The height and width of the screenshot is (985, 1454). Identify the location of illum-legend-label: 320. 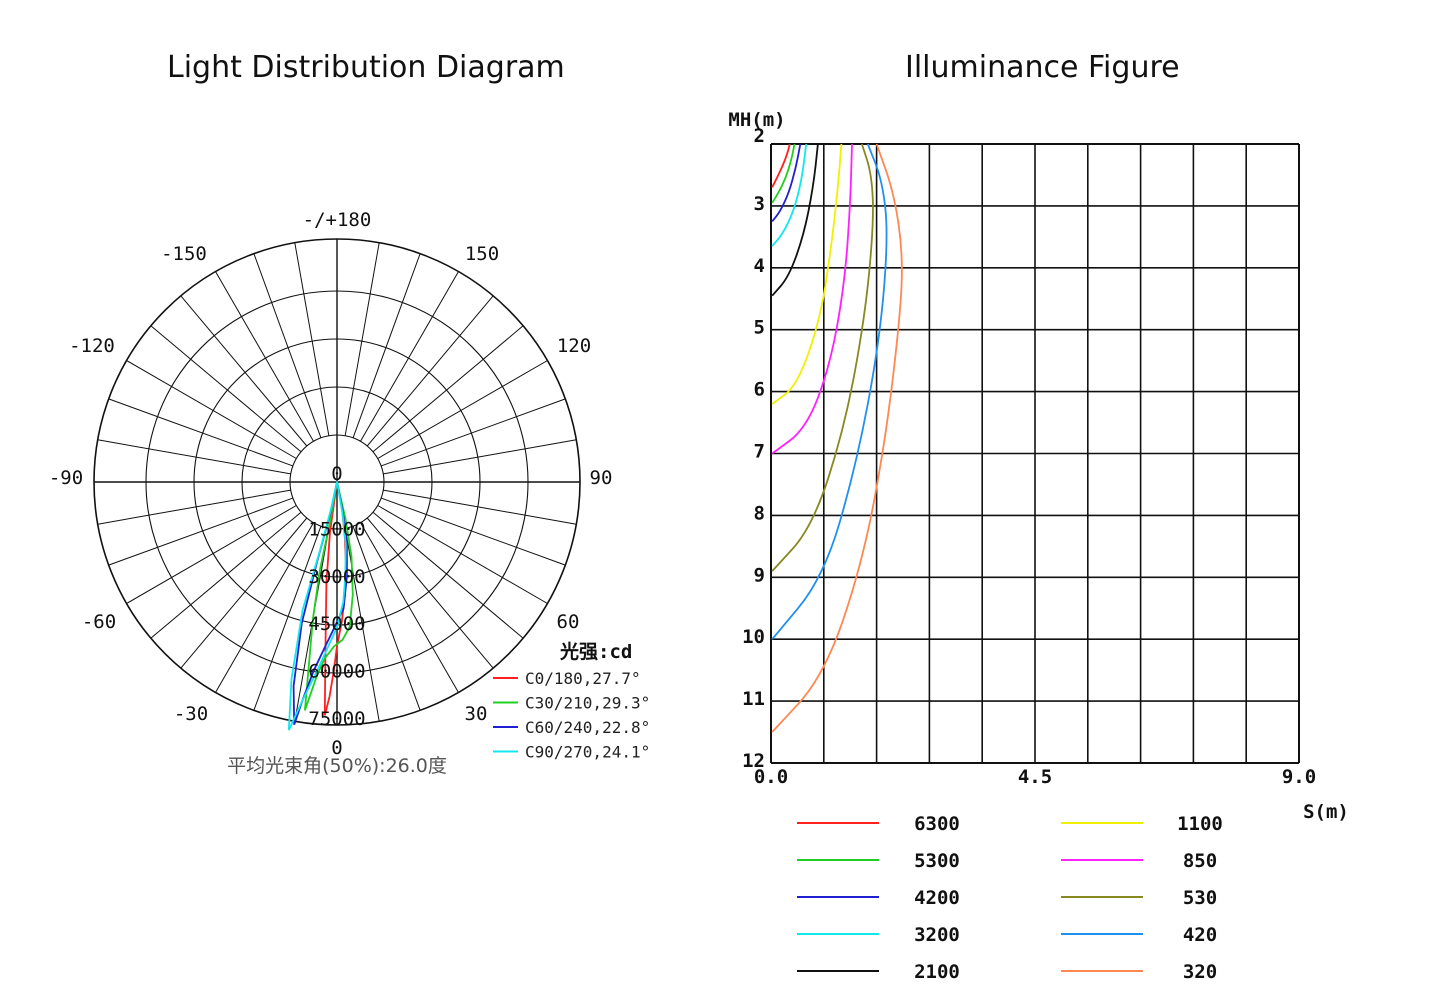
(1200, 972).